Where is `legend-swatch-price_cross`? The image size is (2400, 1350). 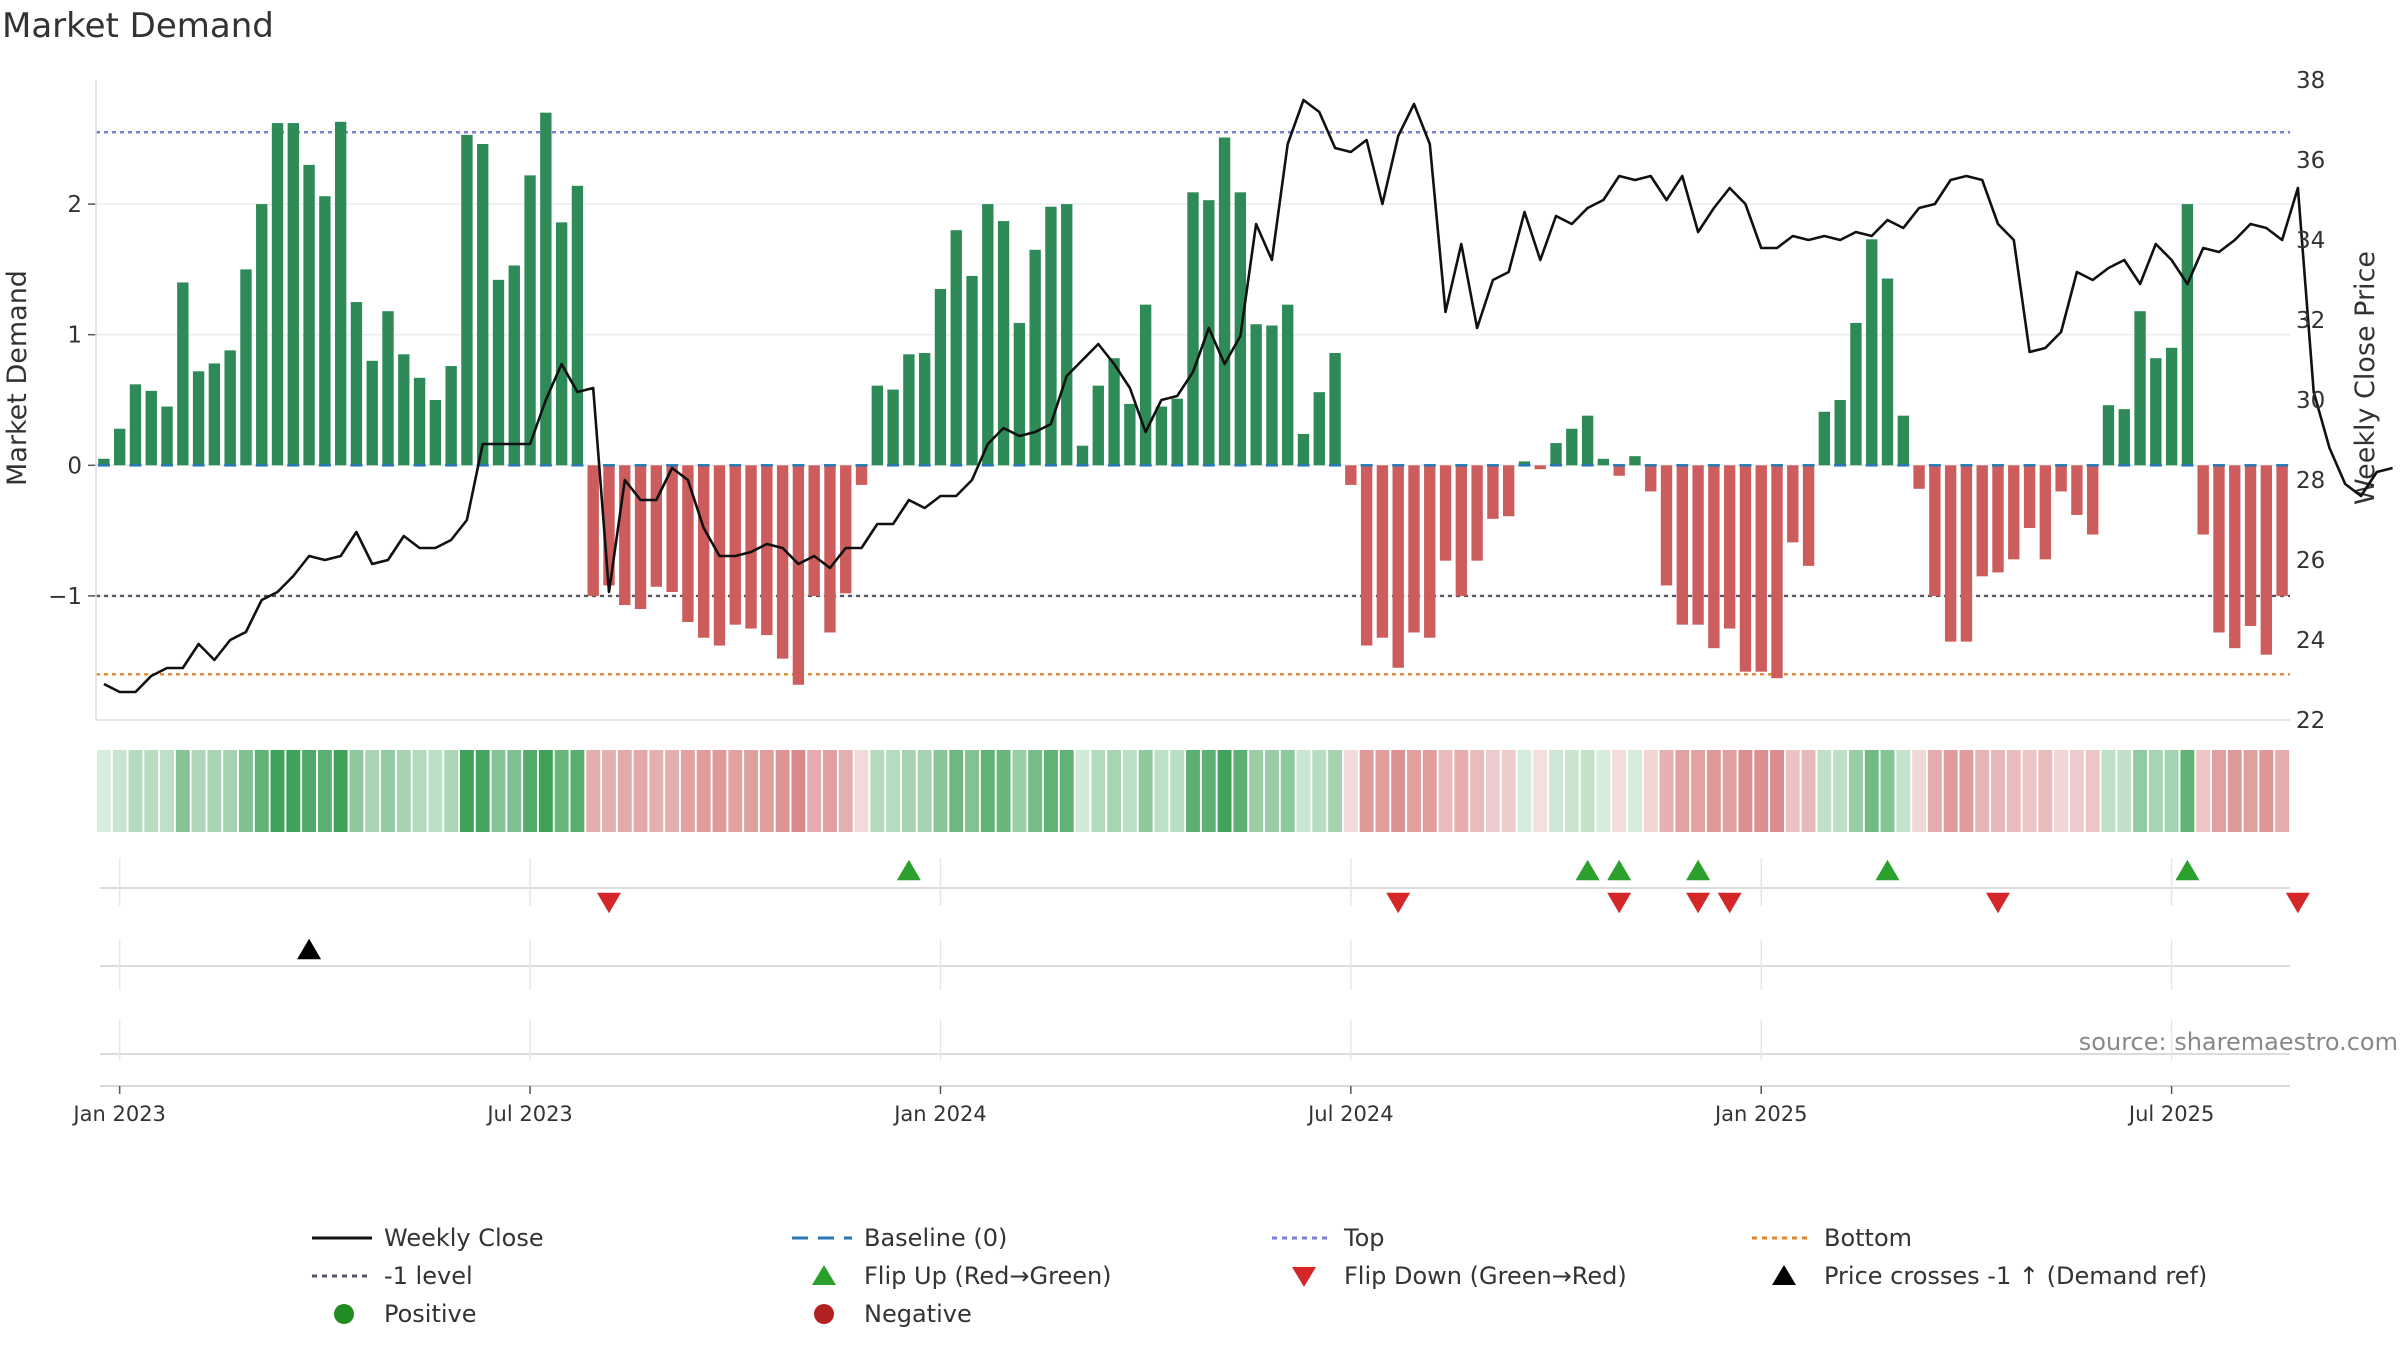 legend-swatch-price_cross is located at coordinates (1784, 1275).